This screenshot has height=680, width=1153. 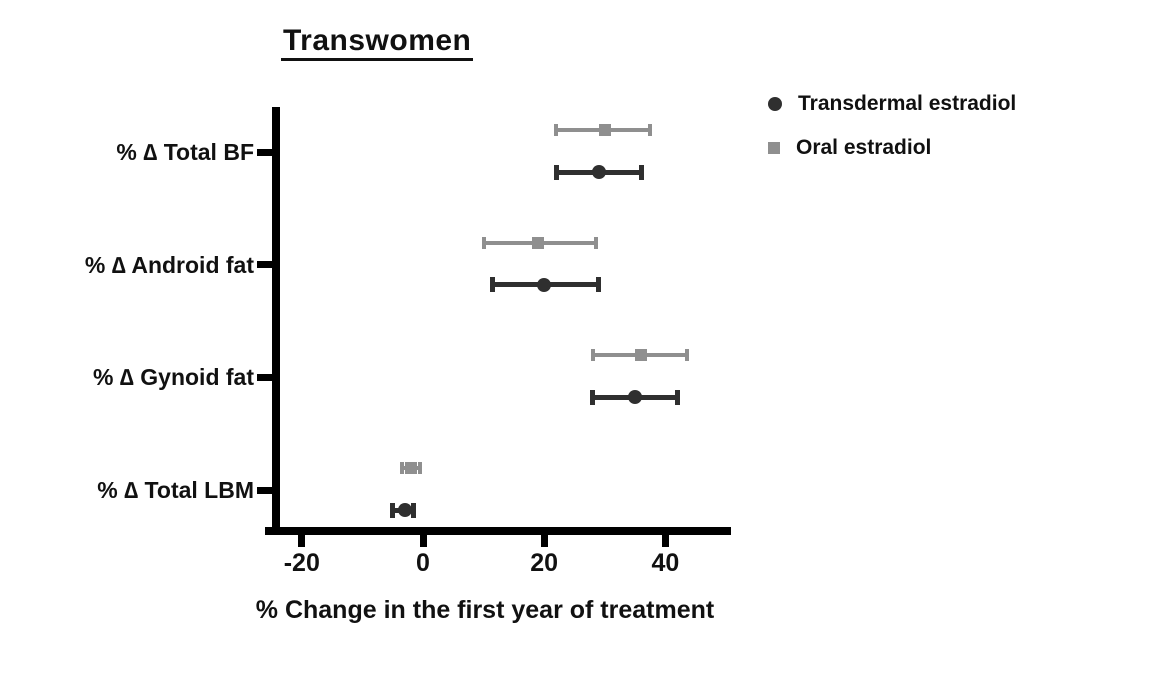 What do you see at coordinates (423, 563) in the screenshot?
I see `x-axis-tick-label: 0` at bounding box center [423, 563].